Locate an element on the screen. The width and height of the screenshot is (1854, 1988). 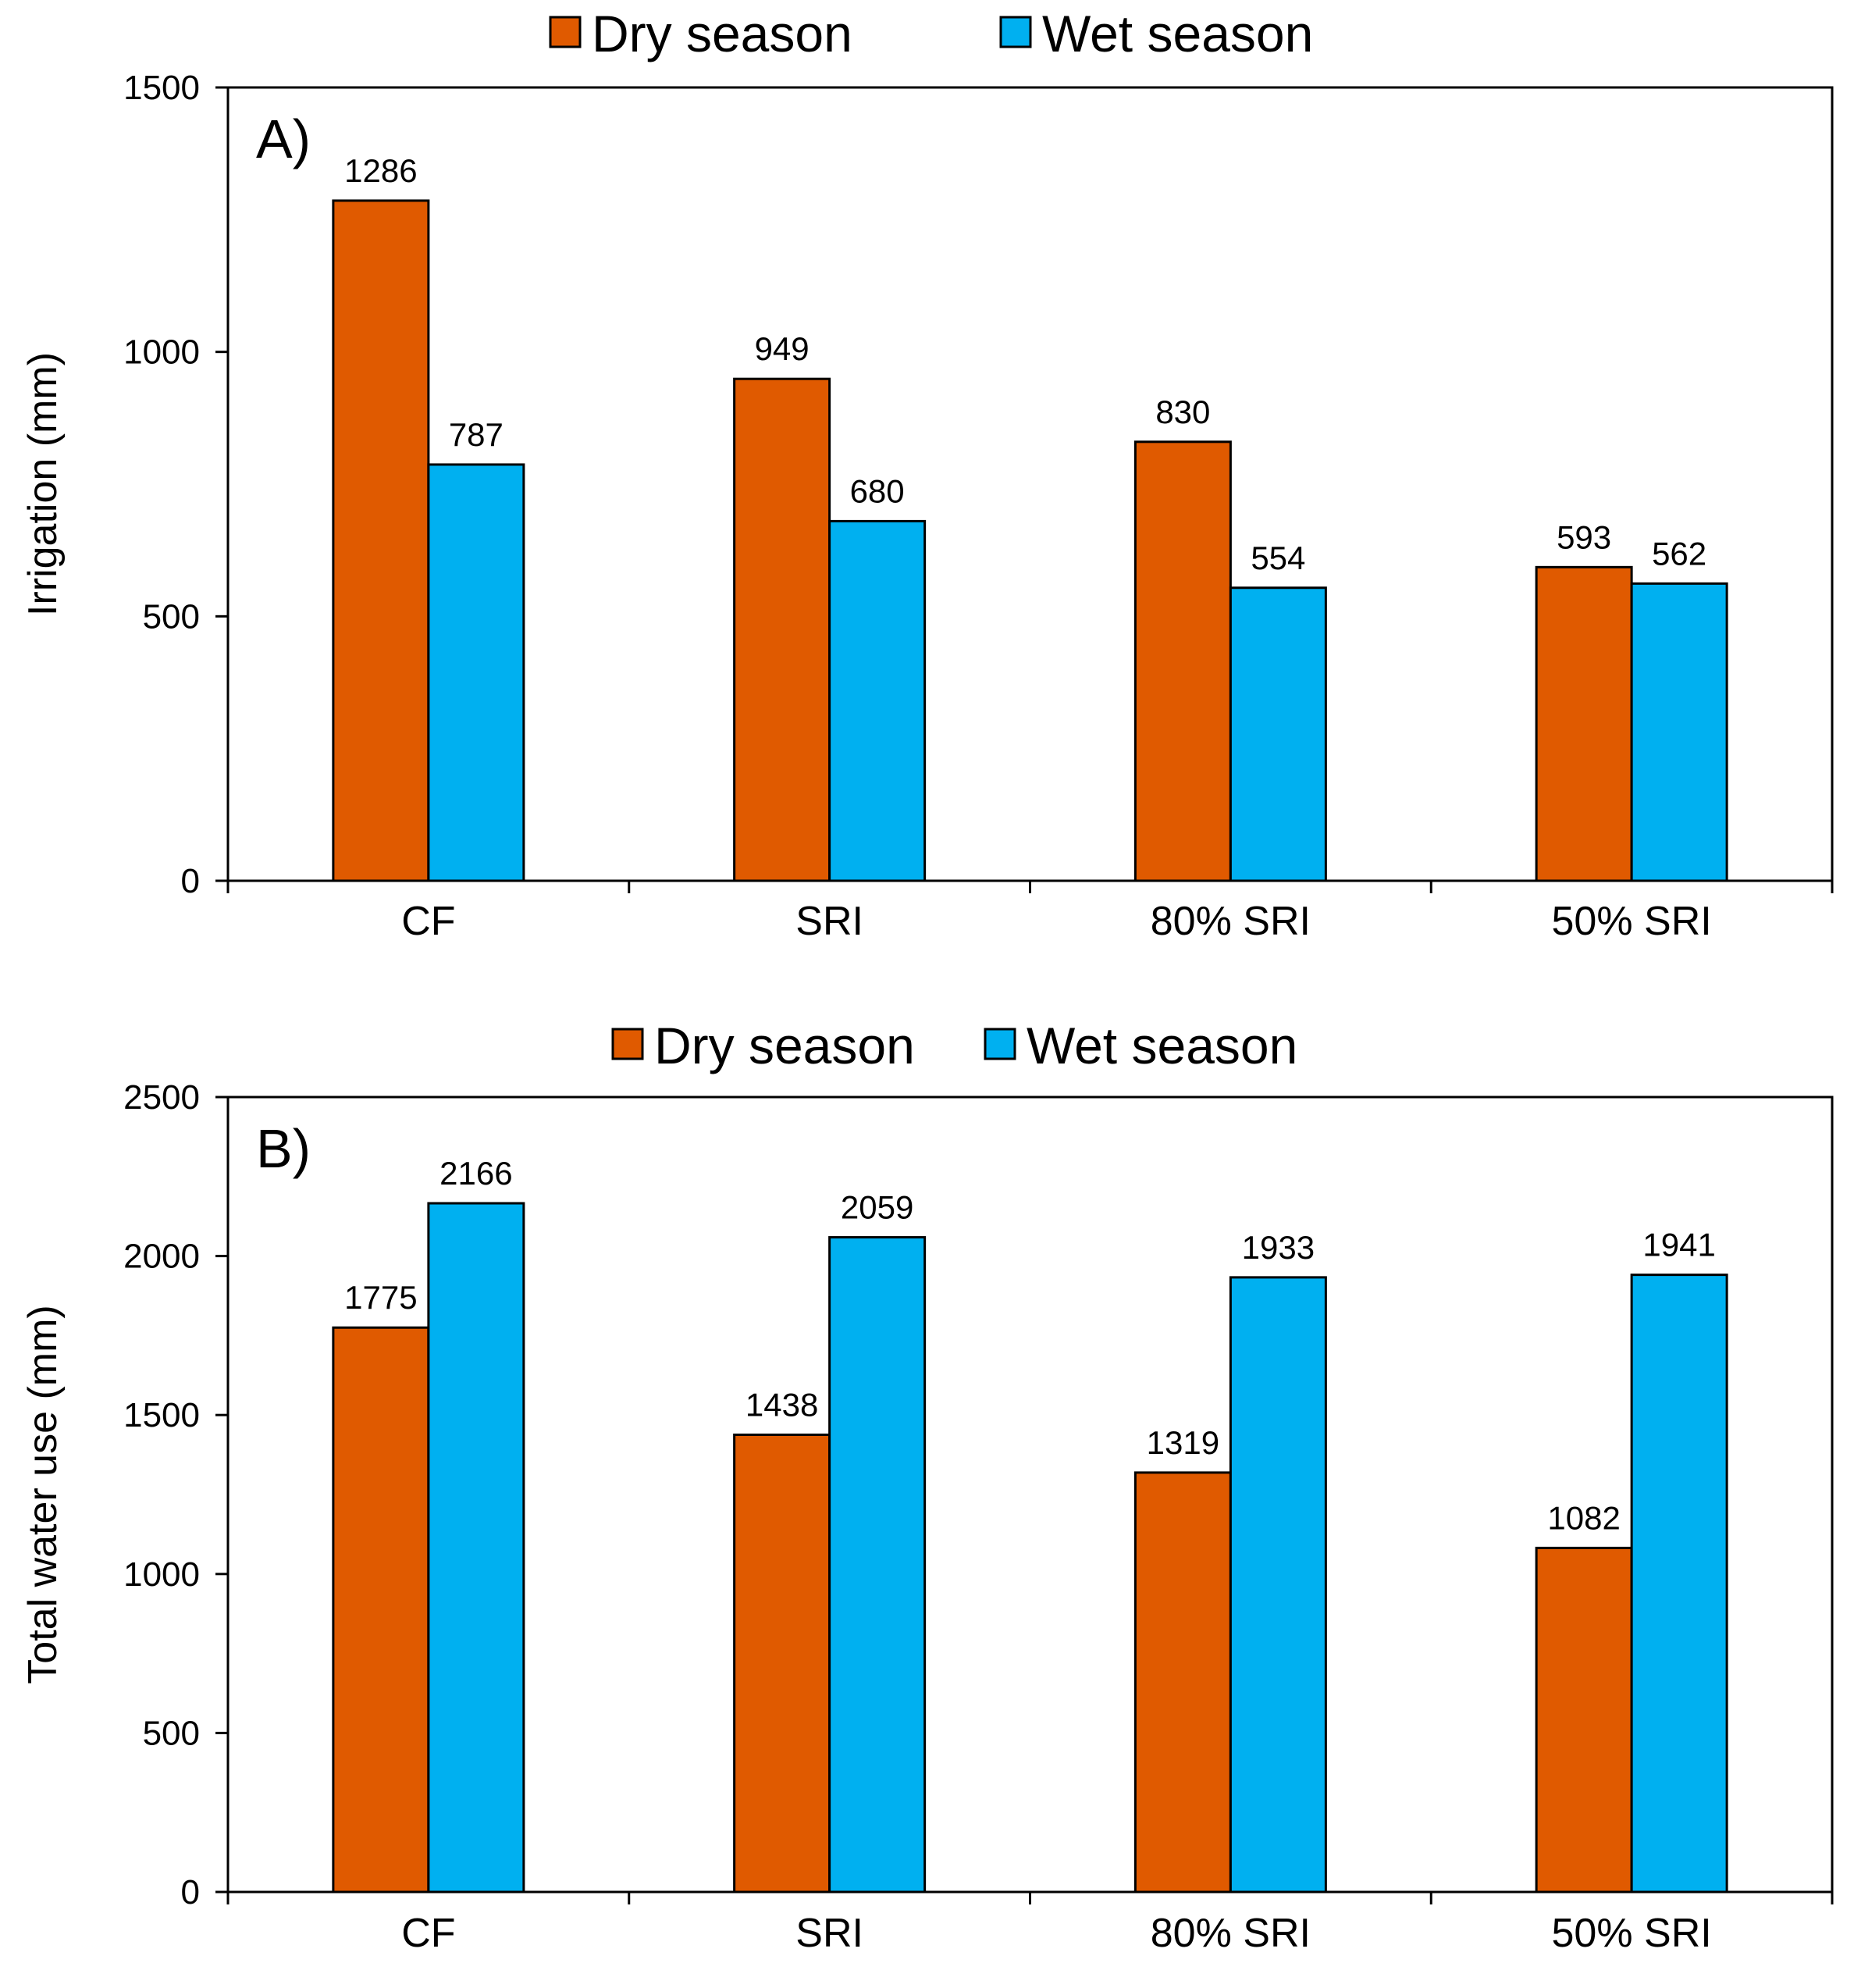
data-label: 554 is located at coordinates (1278, 558).